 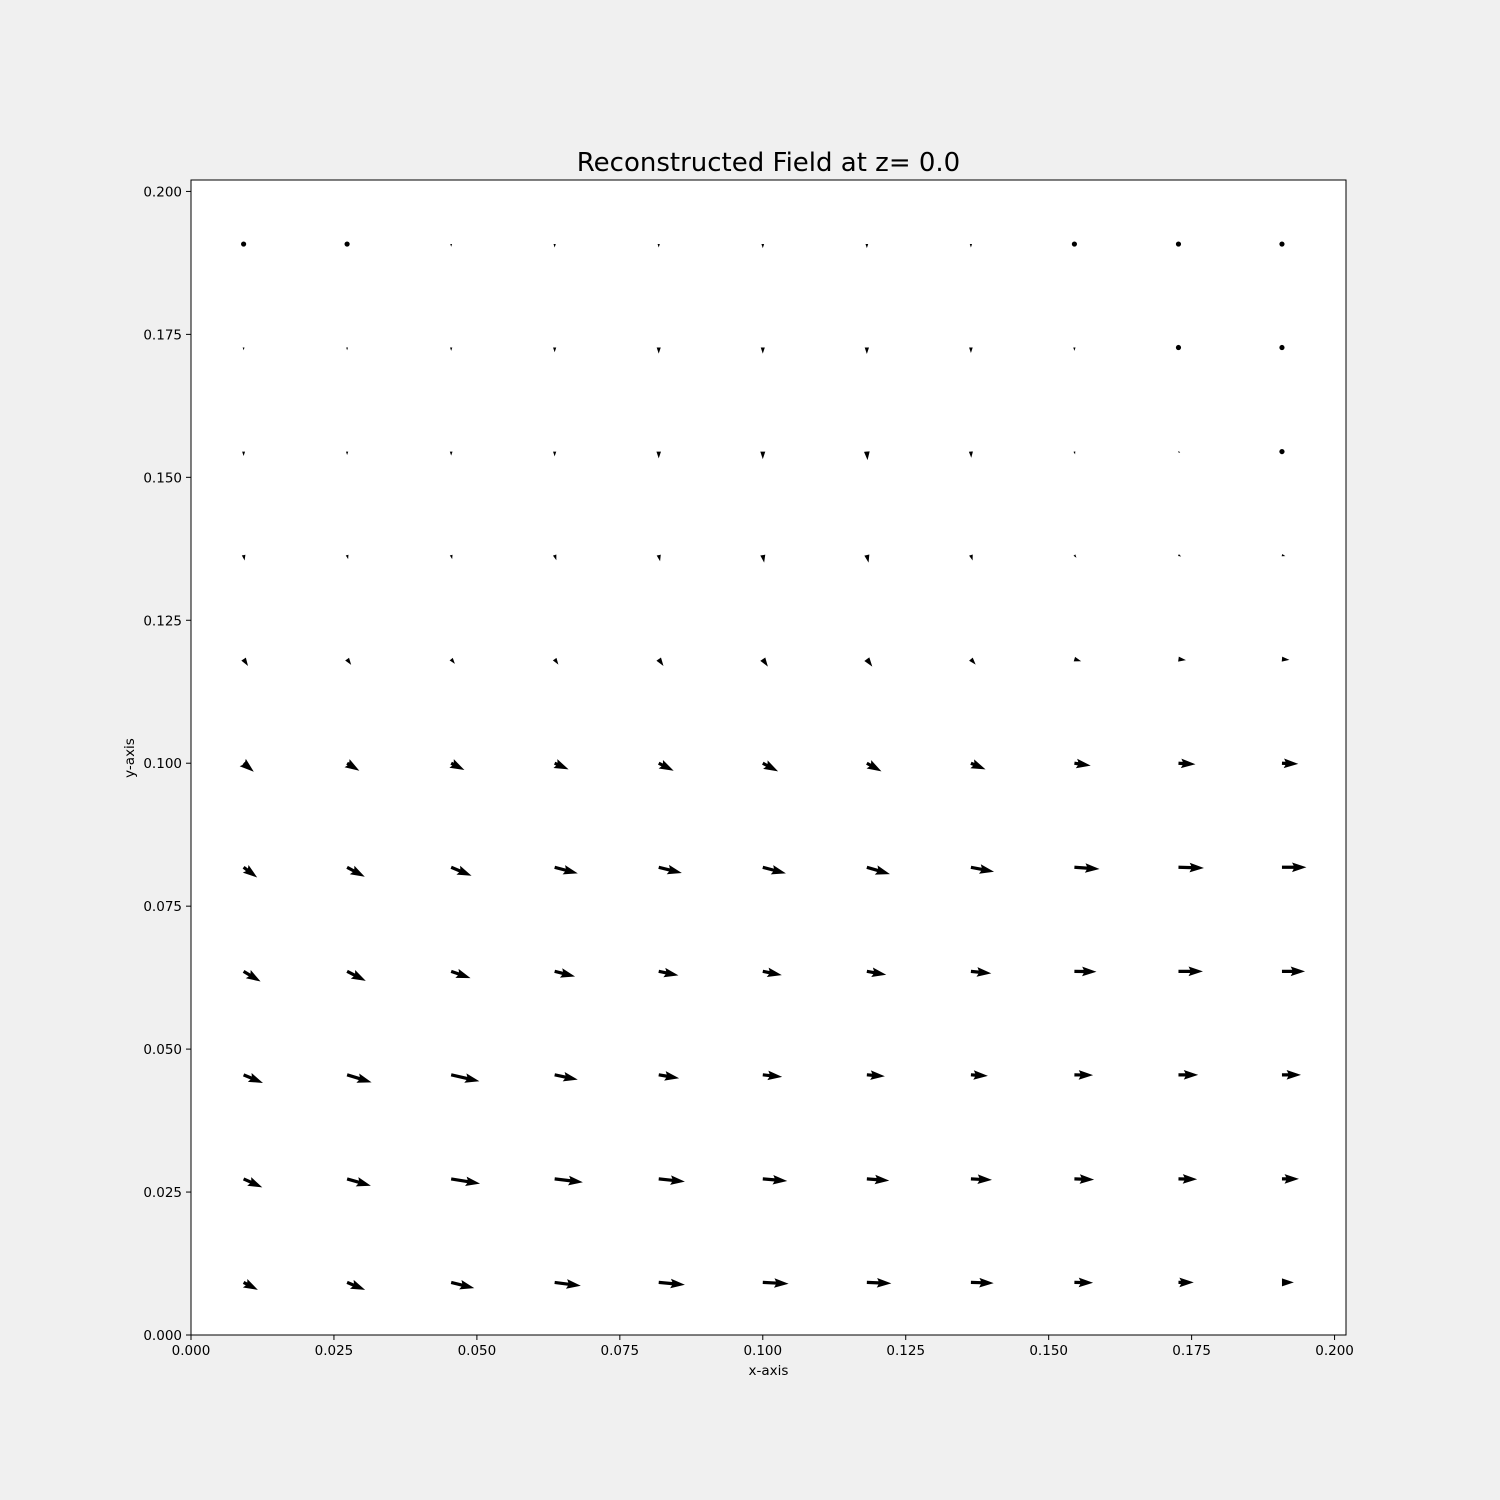 What do you see at coordinates (162, 621) in the screenshot?
I see `y-tick-label: 0.125` at bounding box center [162, 621].